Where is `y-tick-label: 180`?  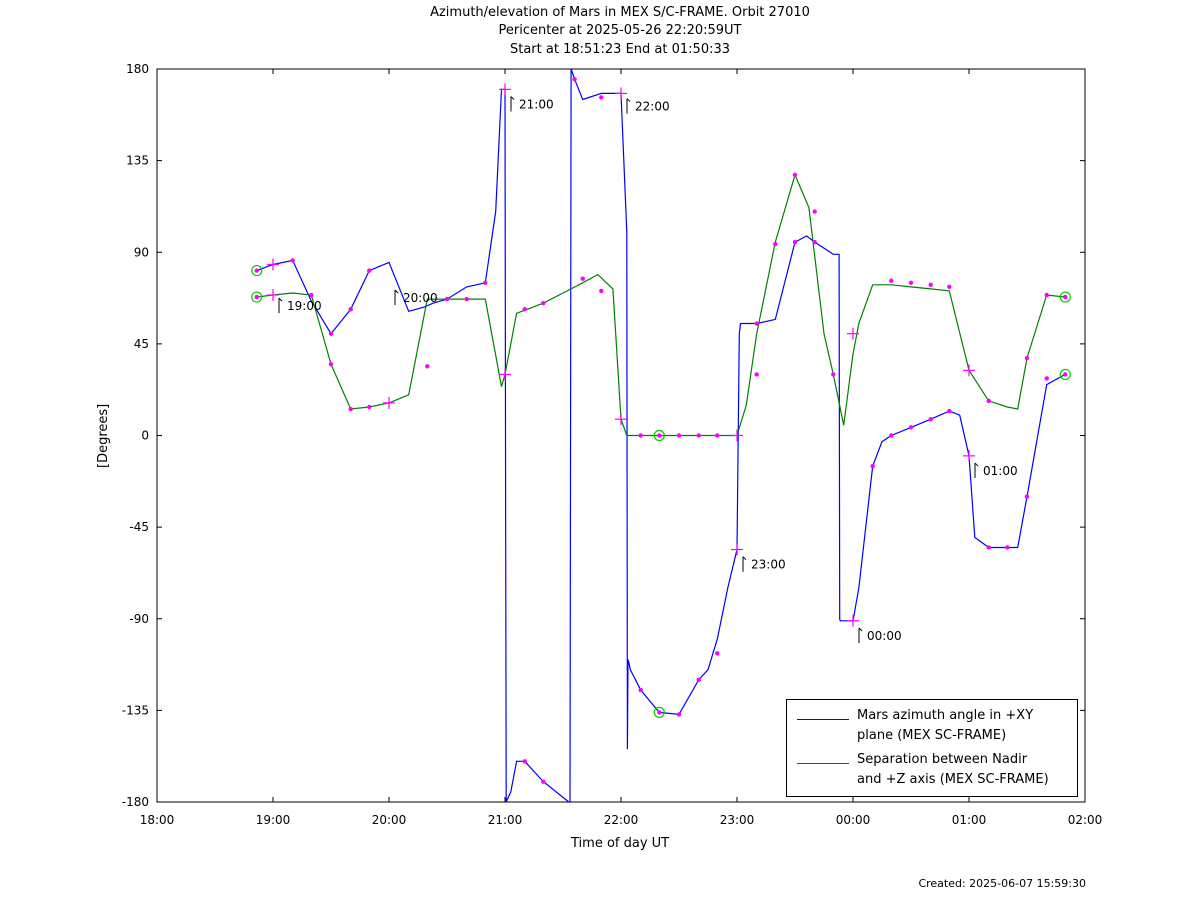 y-tick-label: 180 is located at coordinates (137, 69).